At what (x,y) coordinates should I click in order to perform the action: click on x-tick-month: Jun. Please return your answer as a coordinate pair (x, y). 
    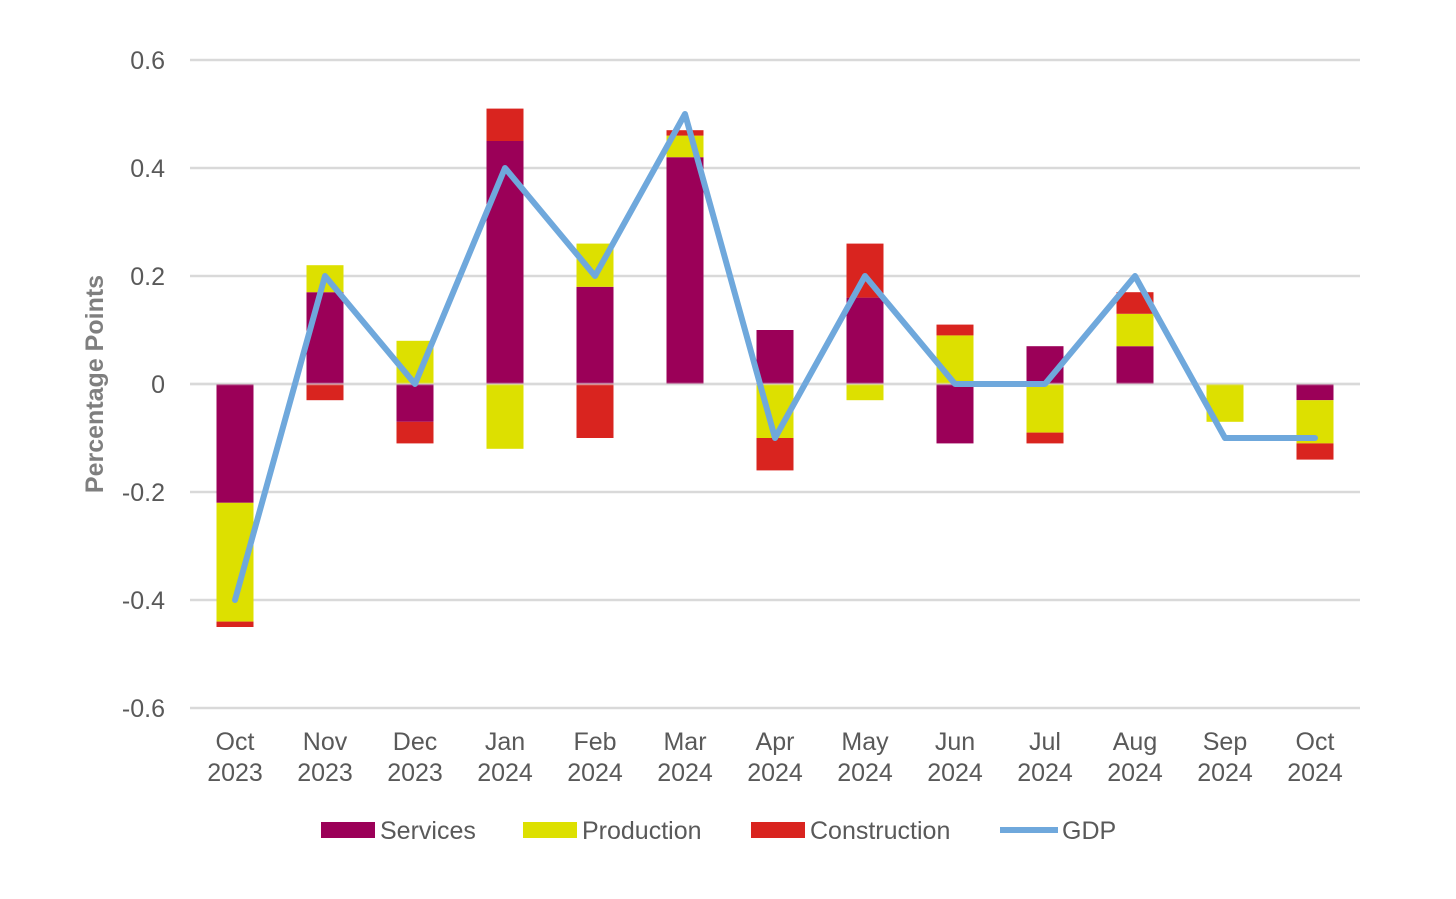
    Looking at the image, I should click on (955, 742).